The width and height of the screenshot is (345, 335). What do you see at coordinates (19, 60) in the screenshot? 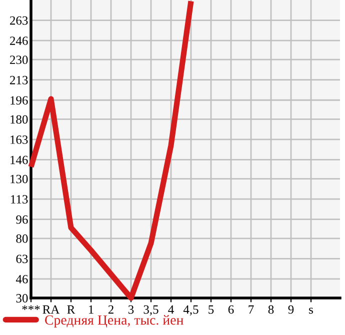
I see `y-tick-label: 230` at bounding box center [19, 60].